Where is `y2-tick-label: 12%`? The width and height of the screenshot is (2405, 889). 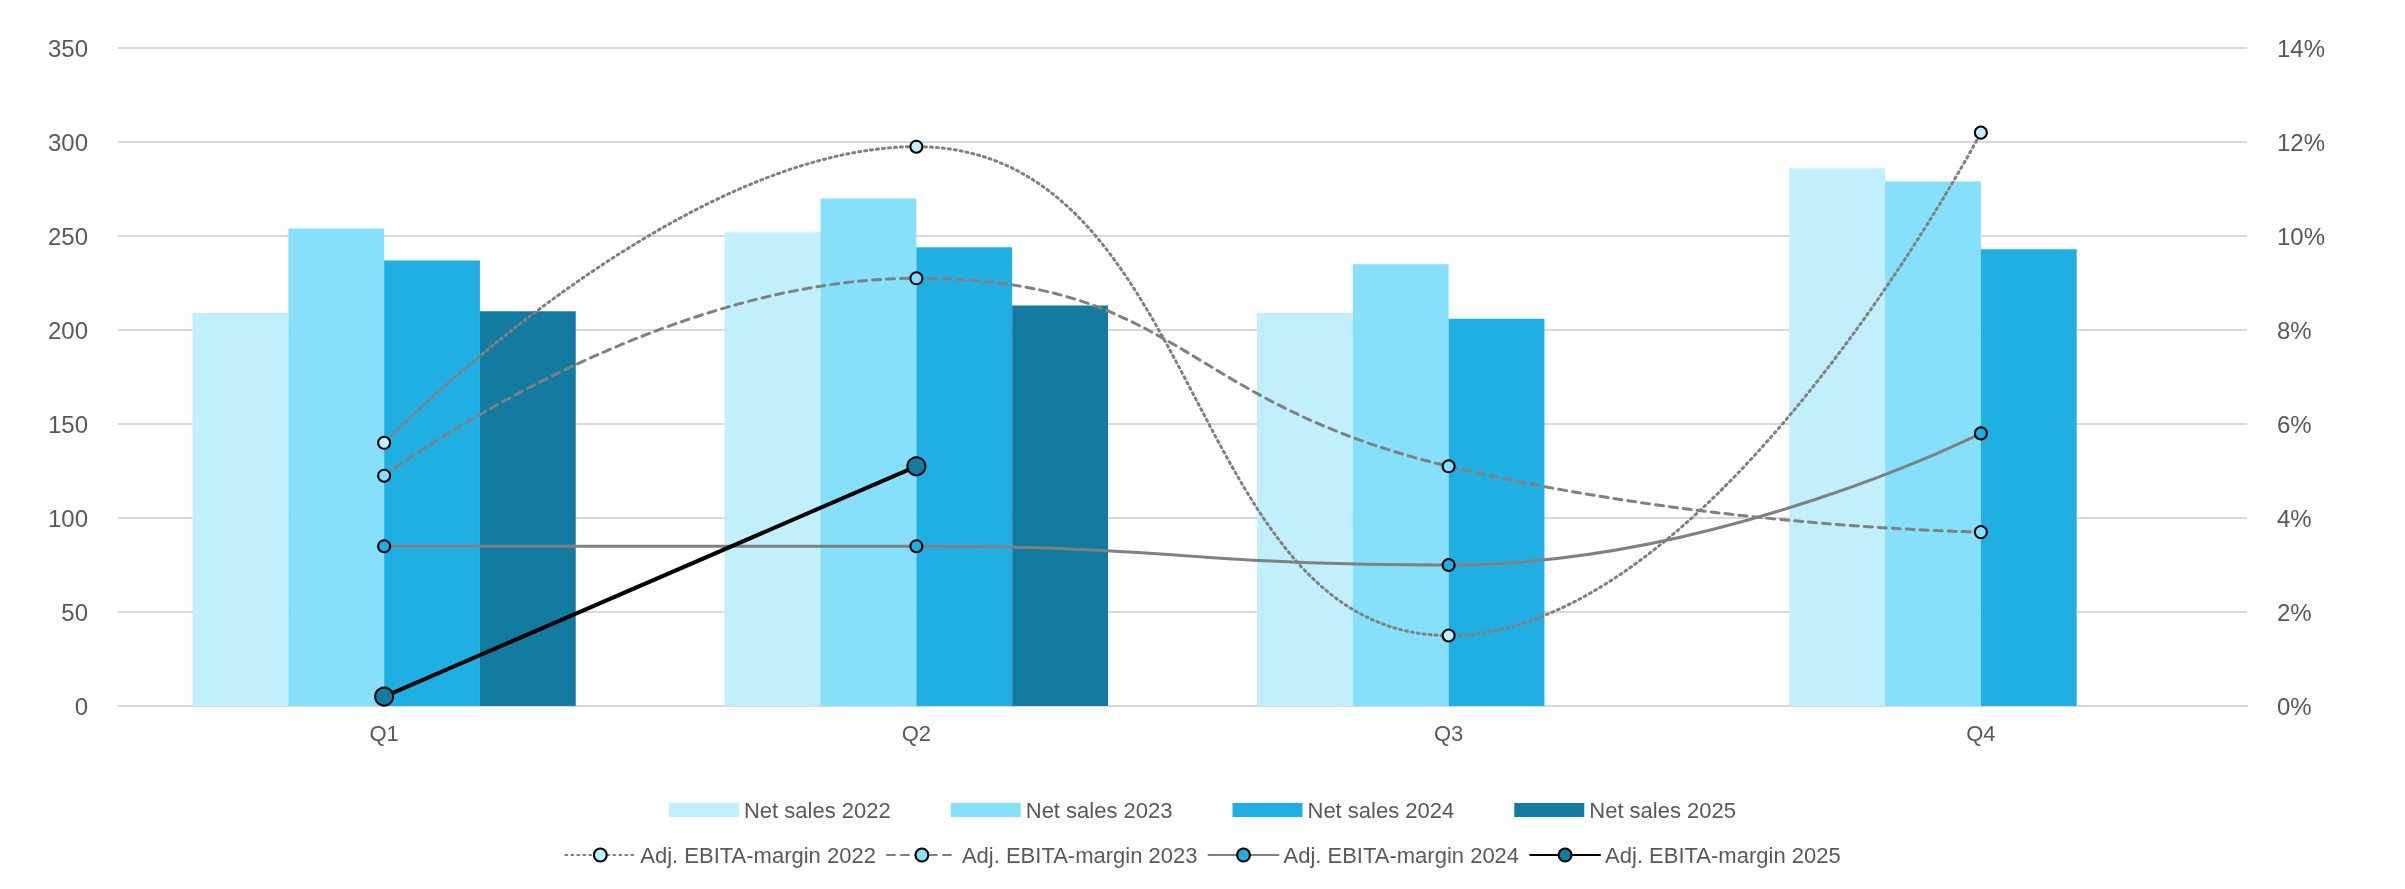 y2-tick-label: 12% is located at coordinates (2301, 142).